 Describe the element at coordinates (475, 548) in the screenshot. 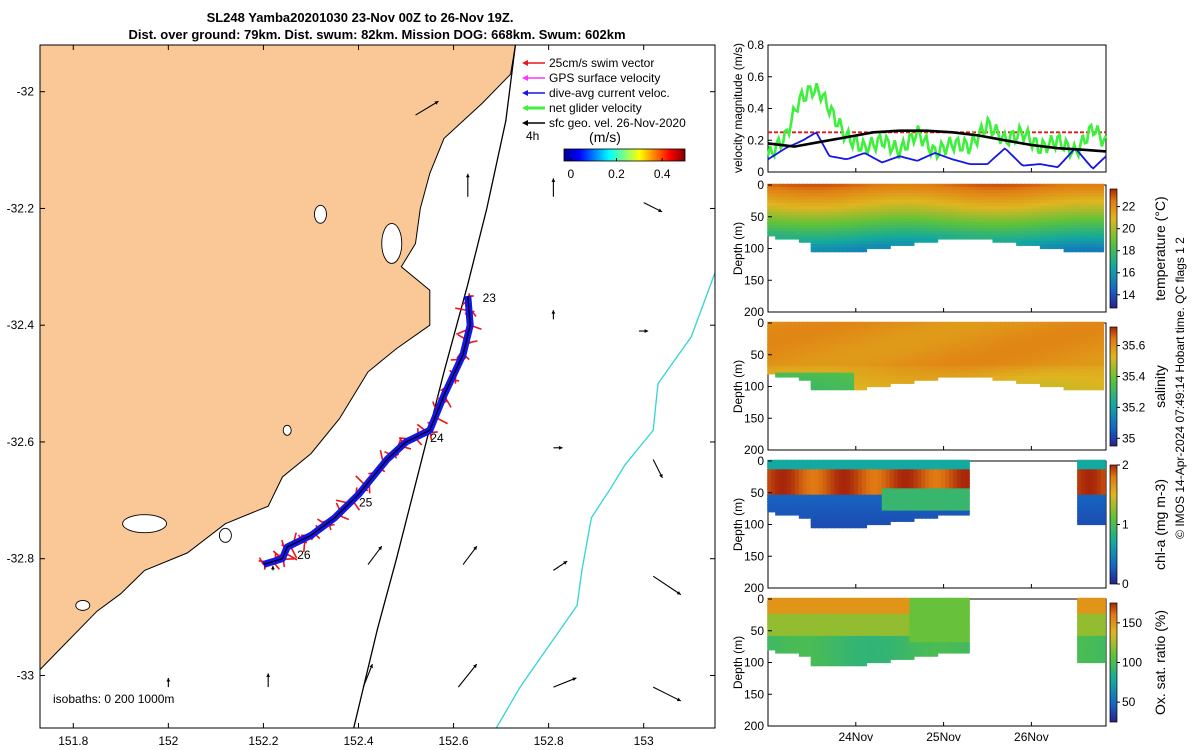

I see `geo-vector-head` at that location.